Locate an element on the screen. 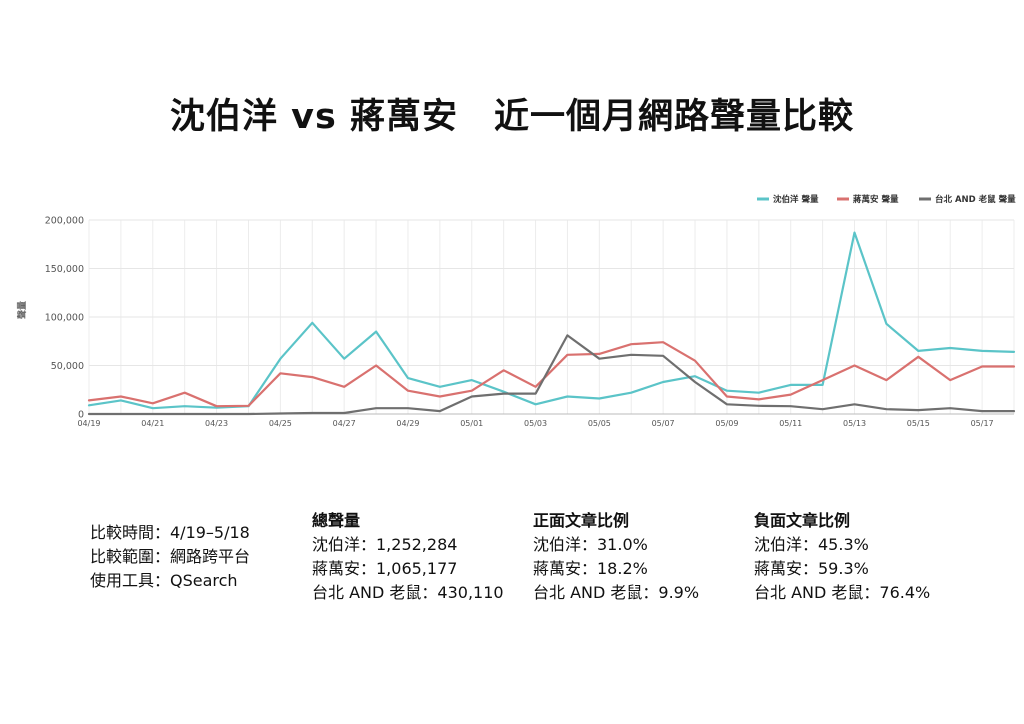  x-tick-label: 05/03 is located at coordinates (535, 423).